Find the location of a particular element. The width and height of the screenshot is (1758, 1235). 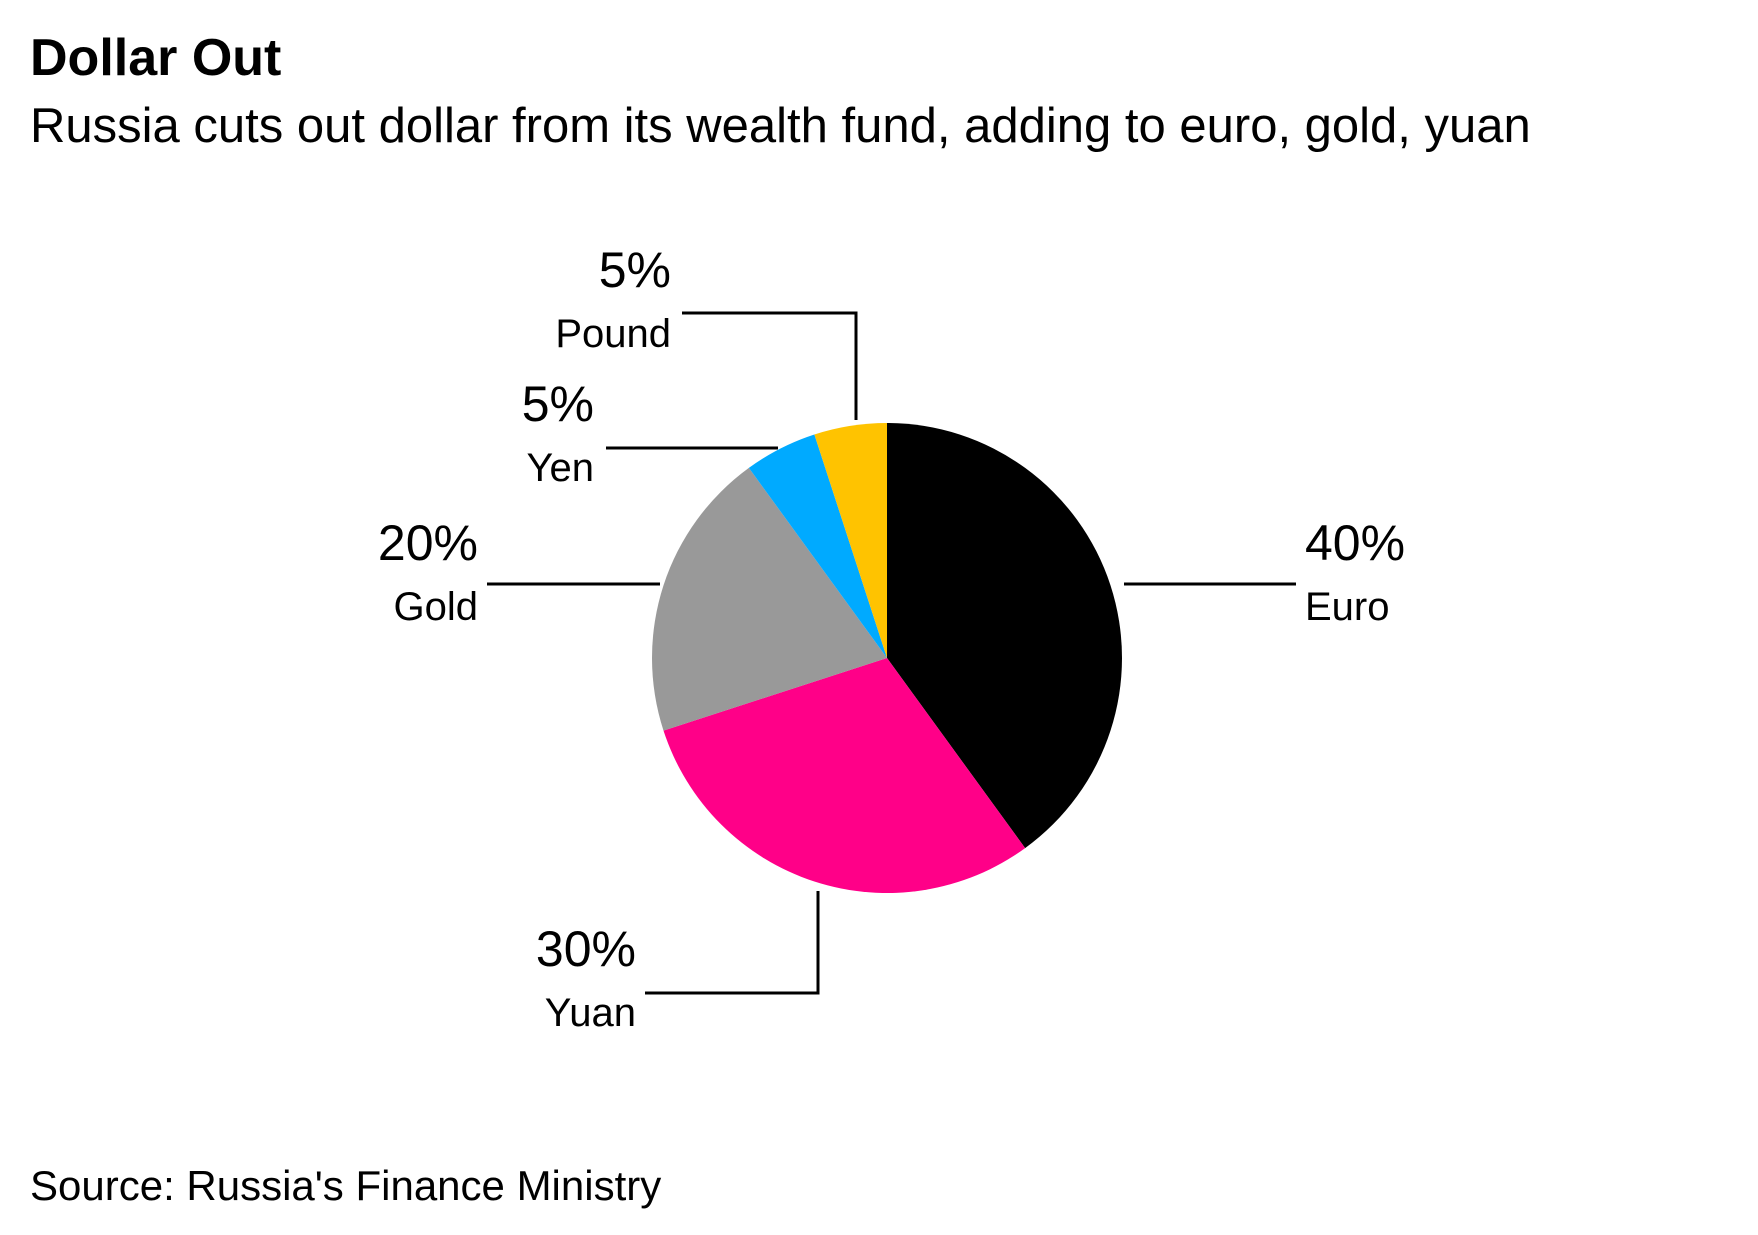

leader-line-pound is located at coordinates (770, 365).